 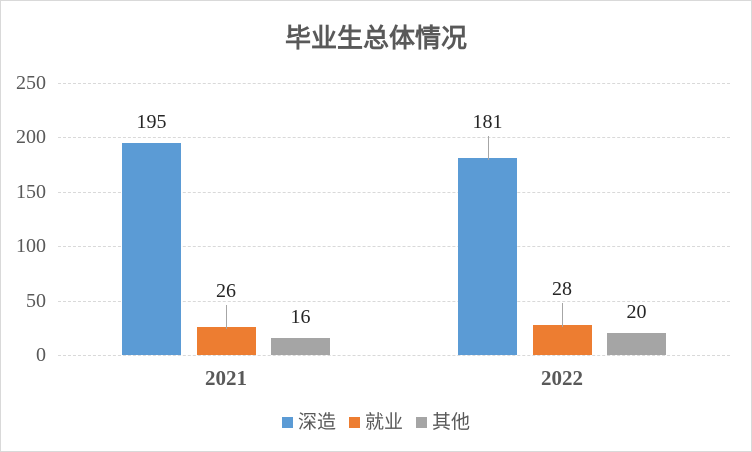 What do you see at coordinates (383, 422) in the screenshot?
I see `legend-label: 就业` at bounding box center [383, 422].